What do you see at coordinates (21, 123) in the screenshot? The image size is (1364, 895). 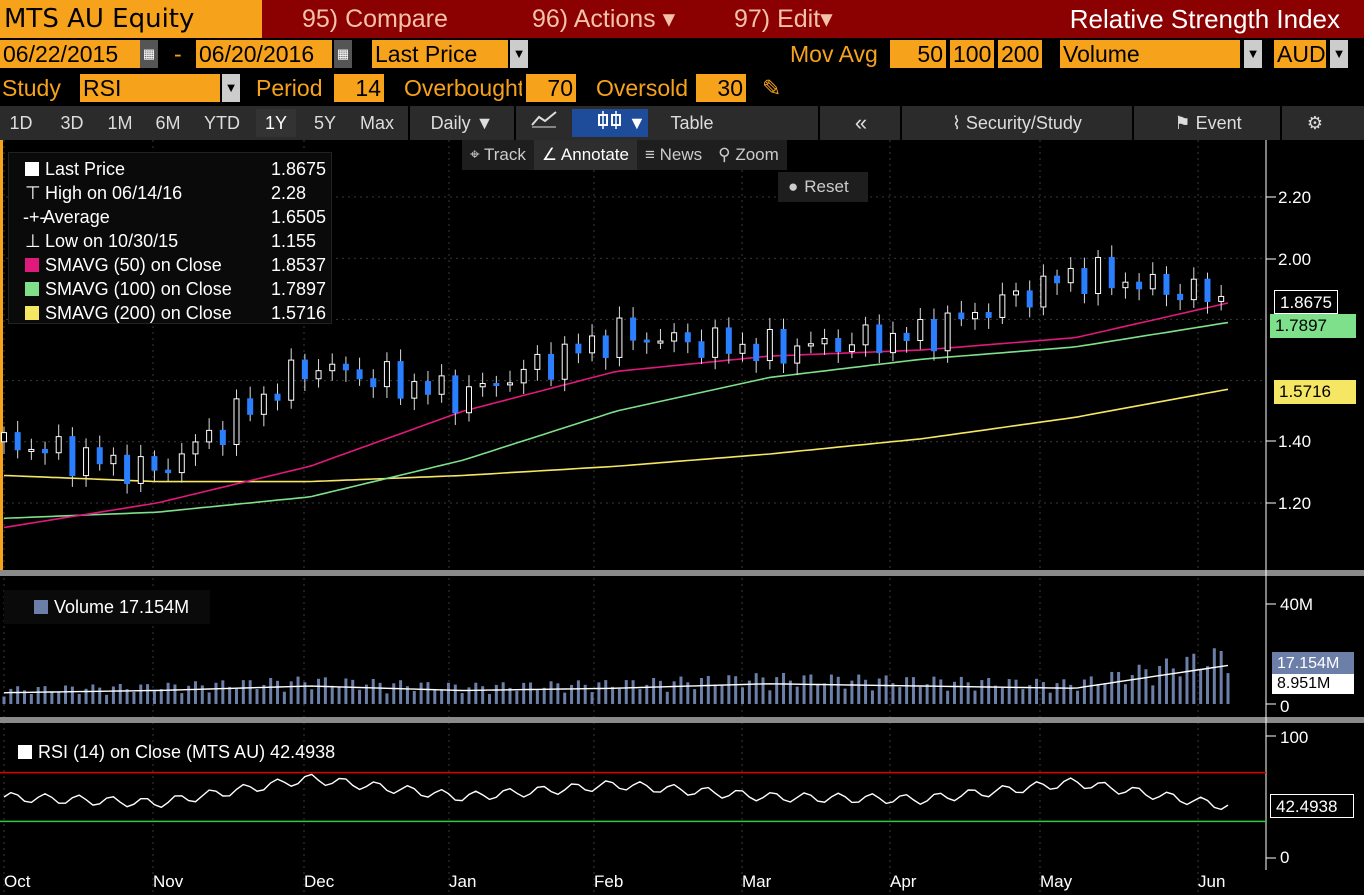 I see `range-1d-button: 1D` at bounding box center [21, 123].